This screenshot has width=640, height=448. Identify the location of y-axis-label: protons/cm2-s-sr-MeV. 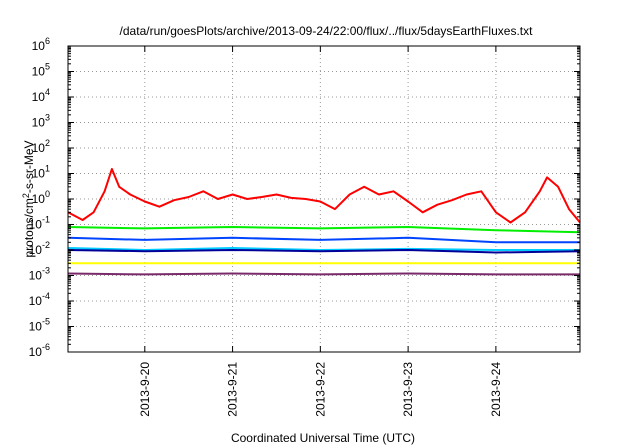
(28, 198).